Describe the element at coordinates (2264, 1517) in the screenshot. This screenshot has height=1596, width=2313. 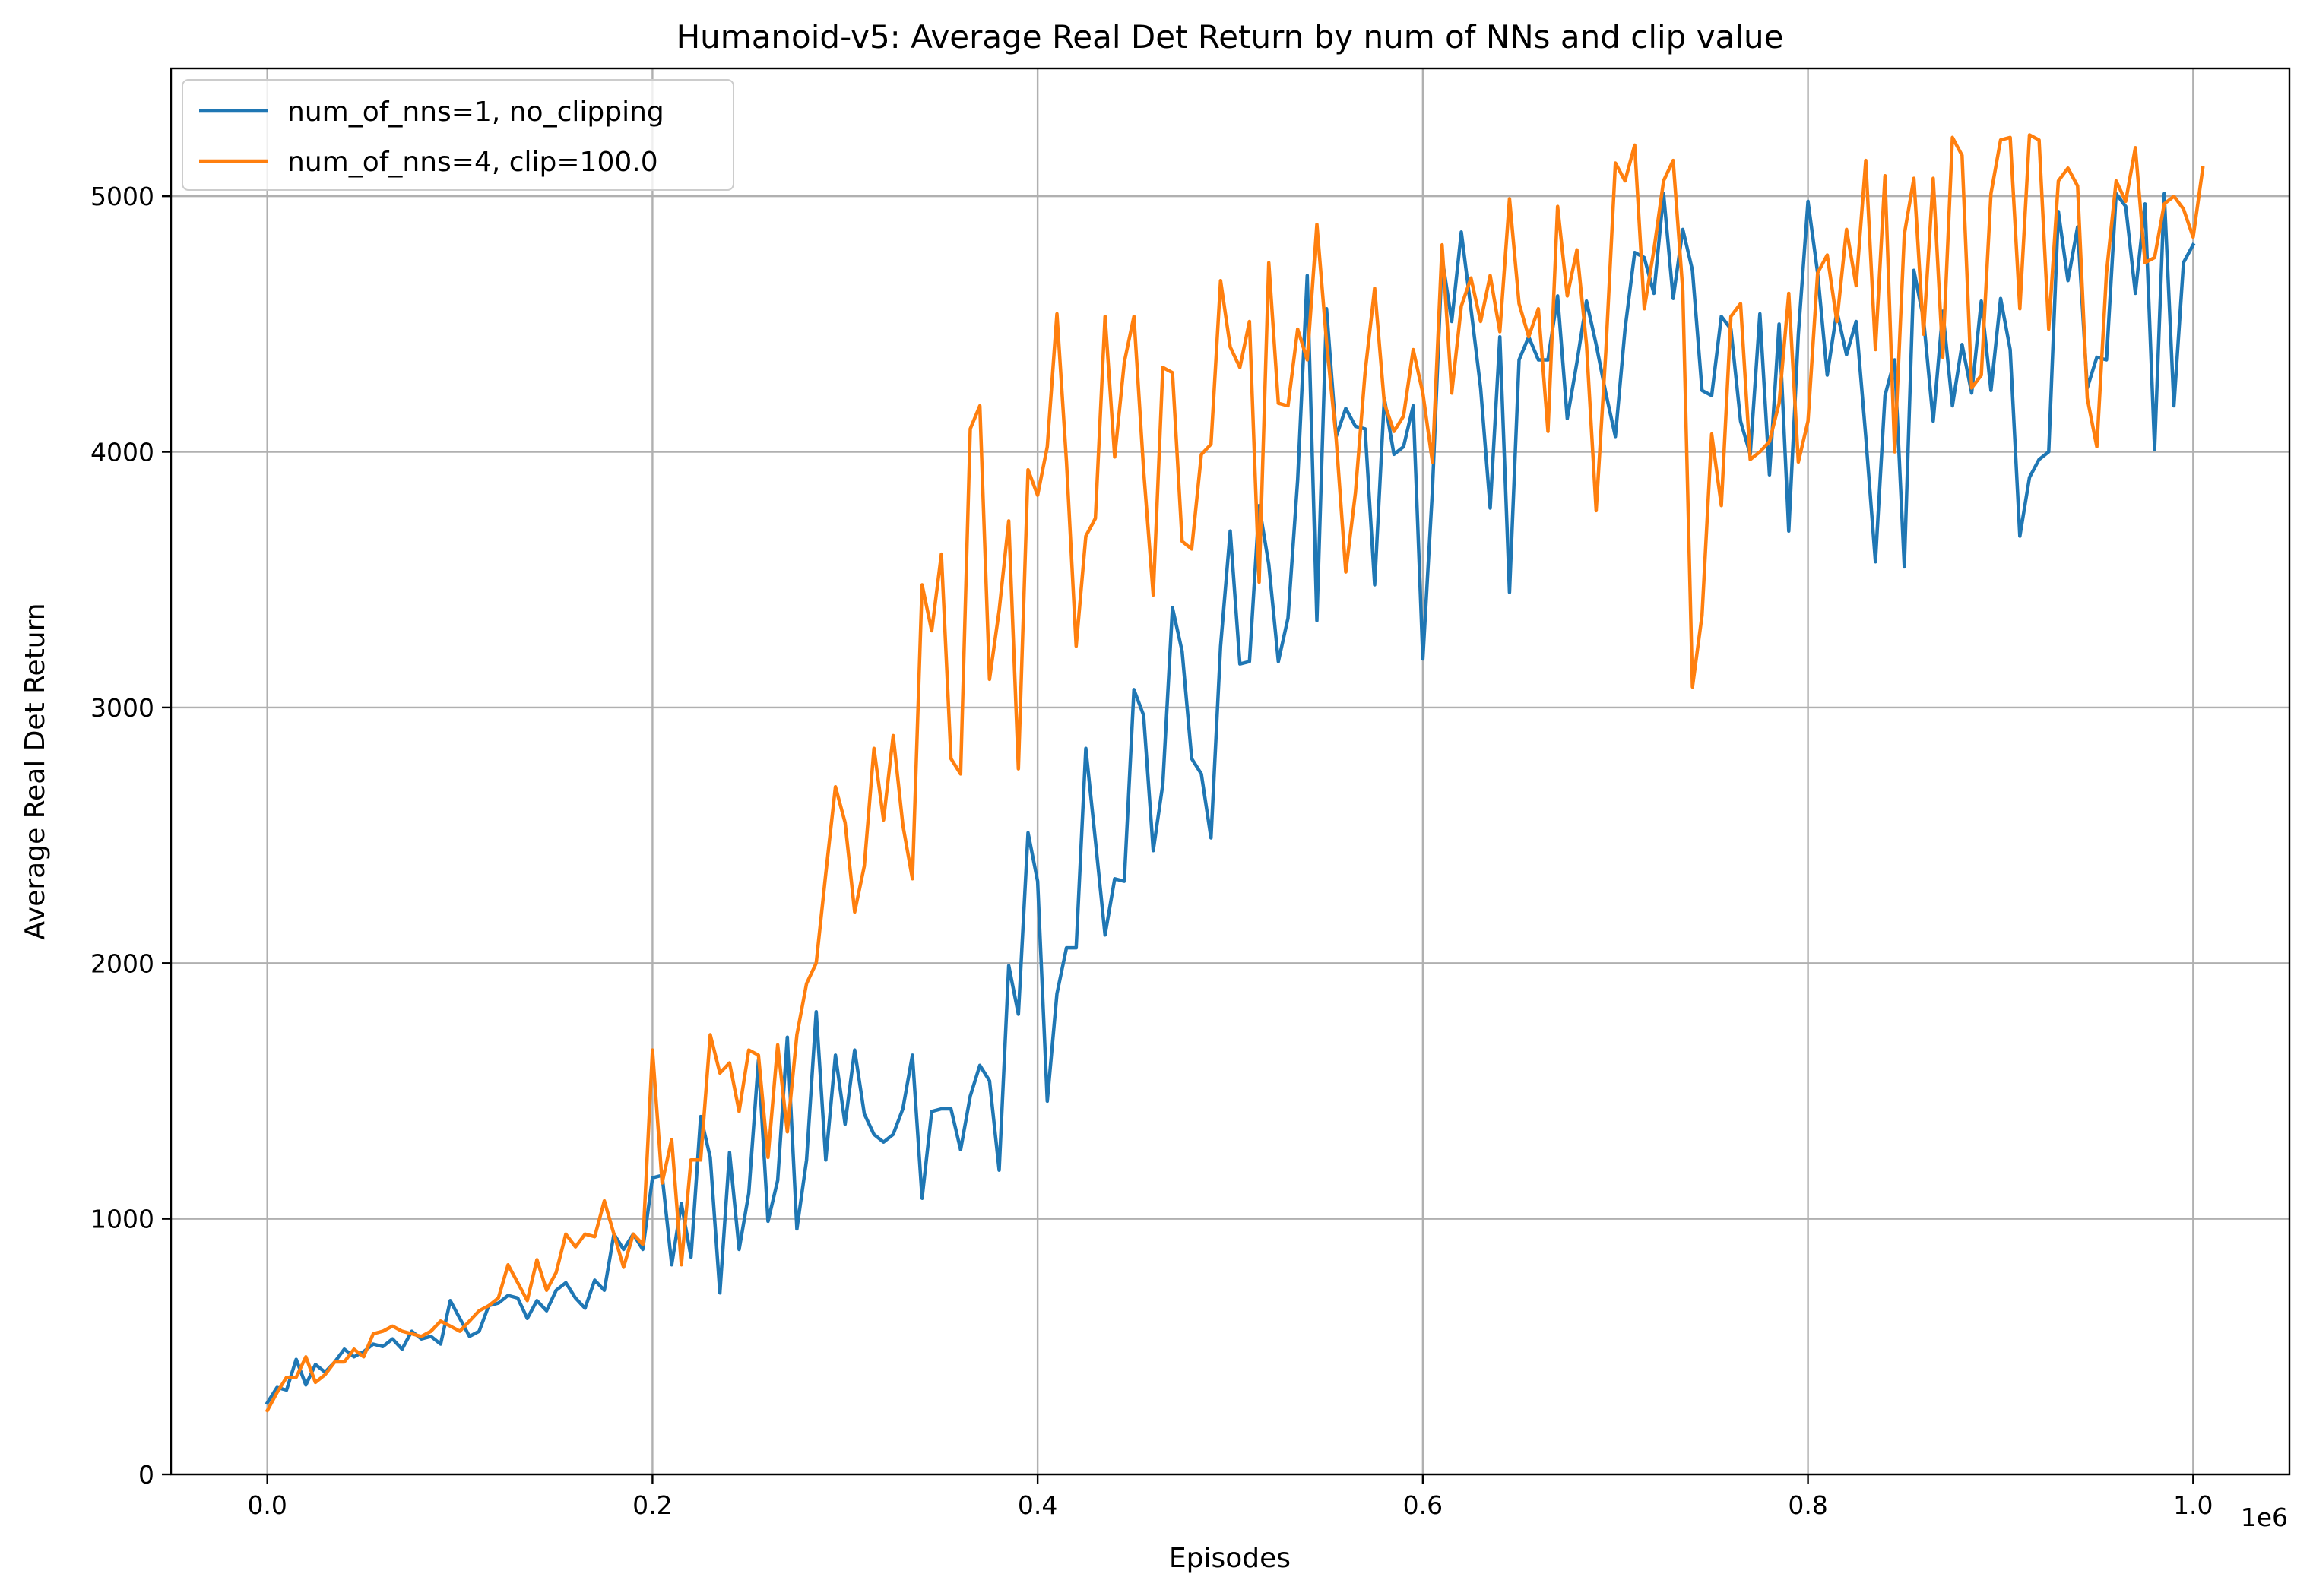
I see `x-axis-offset-label: 1e6` at that location.